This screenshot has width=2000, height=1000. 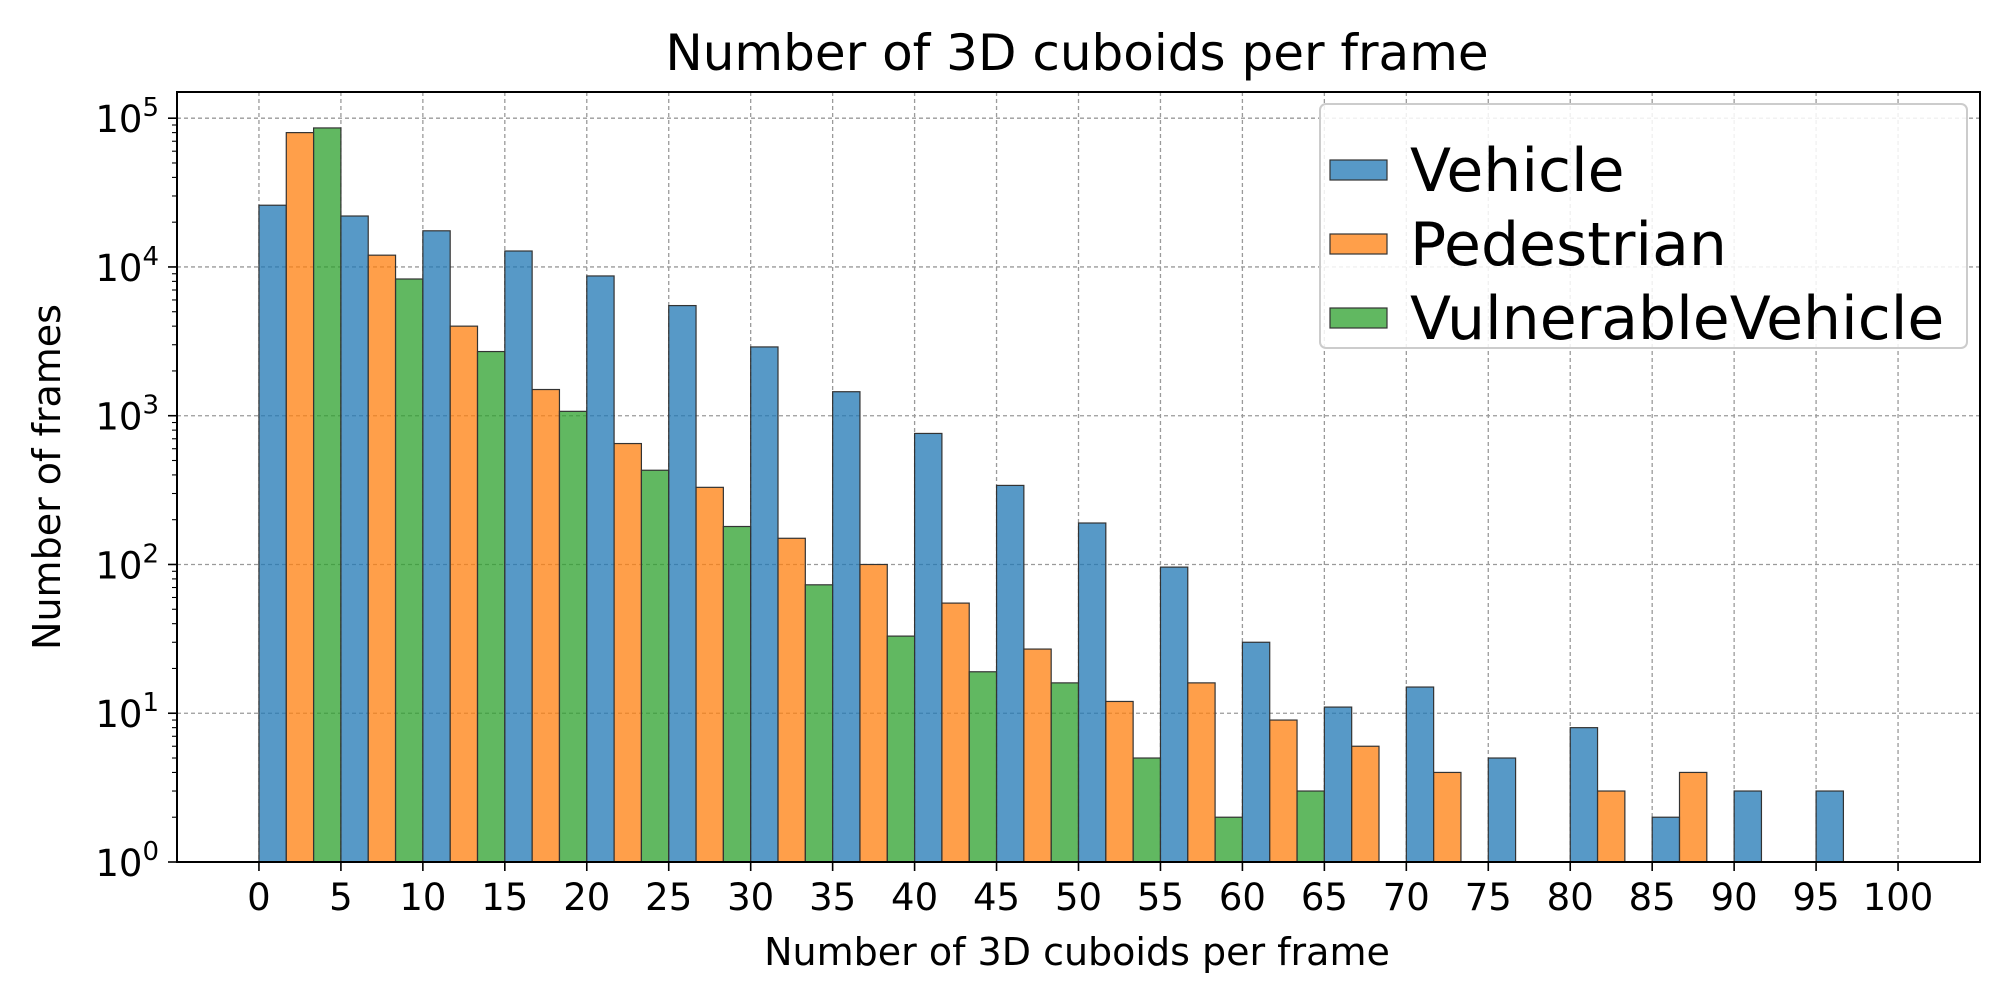 I want to click on x-tick-label: 25, so click(x=668, y=897).